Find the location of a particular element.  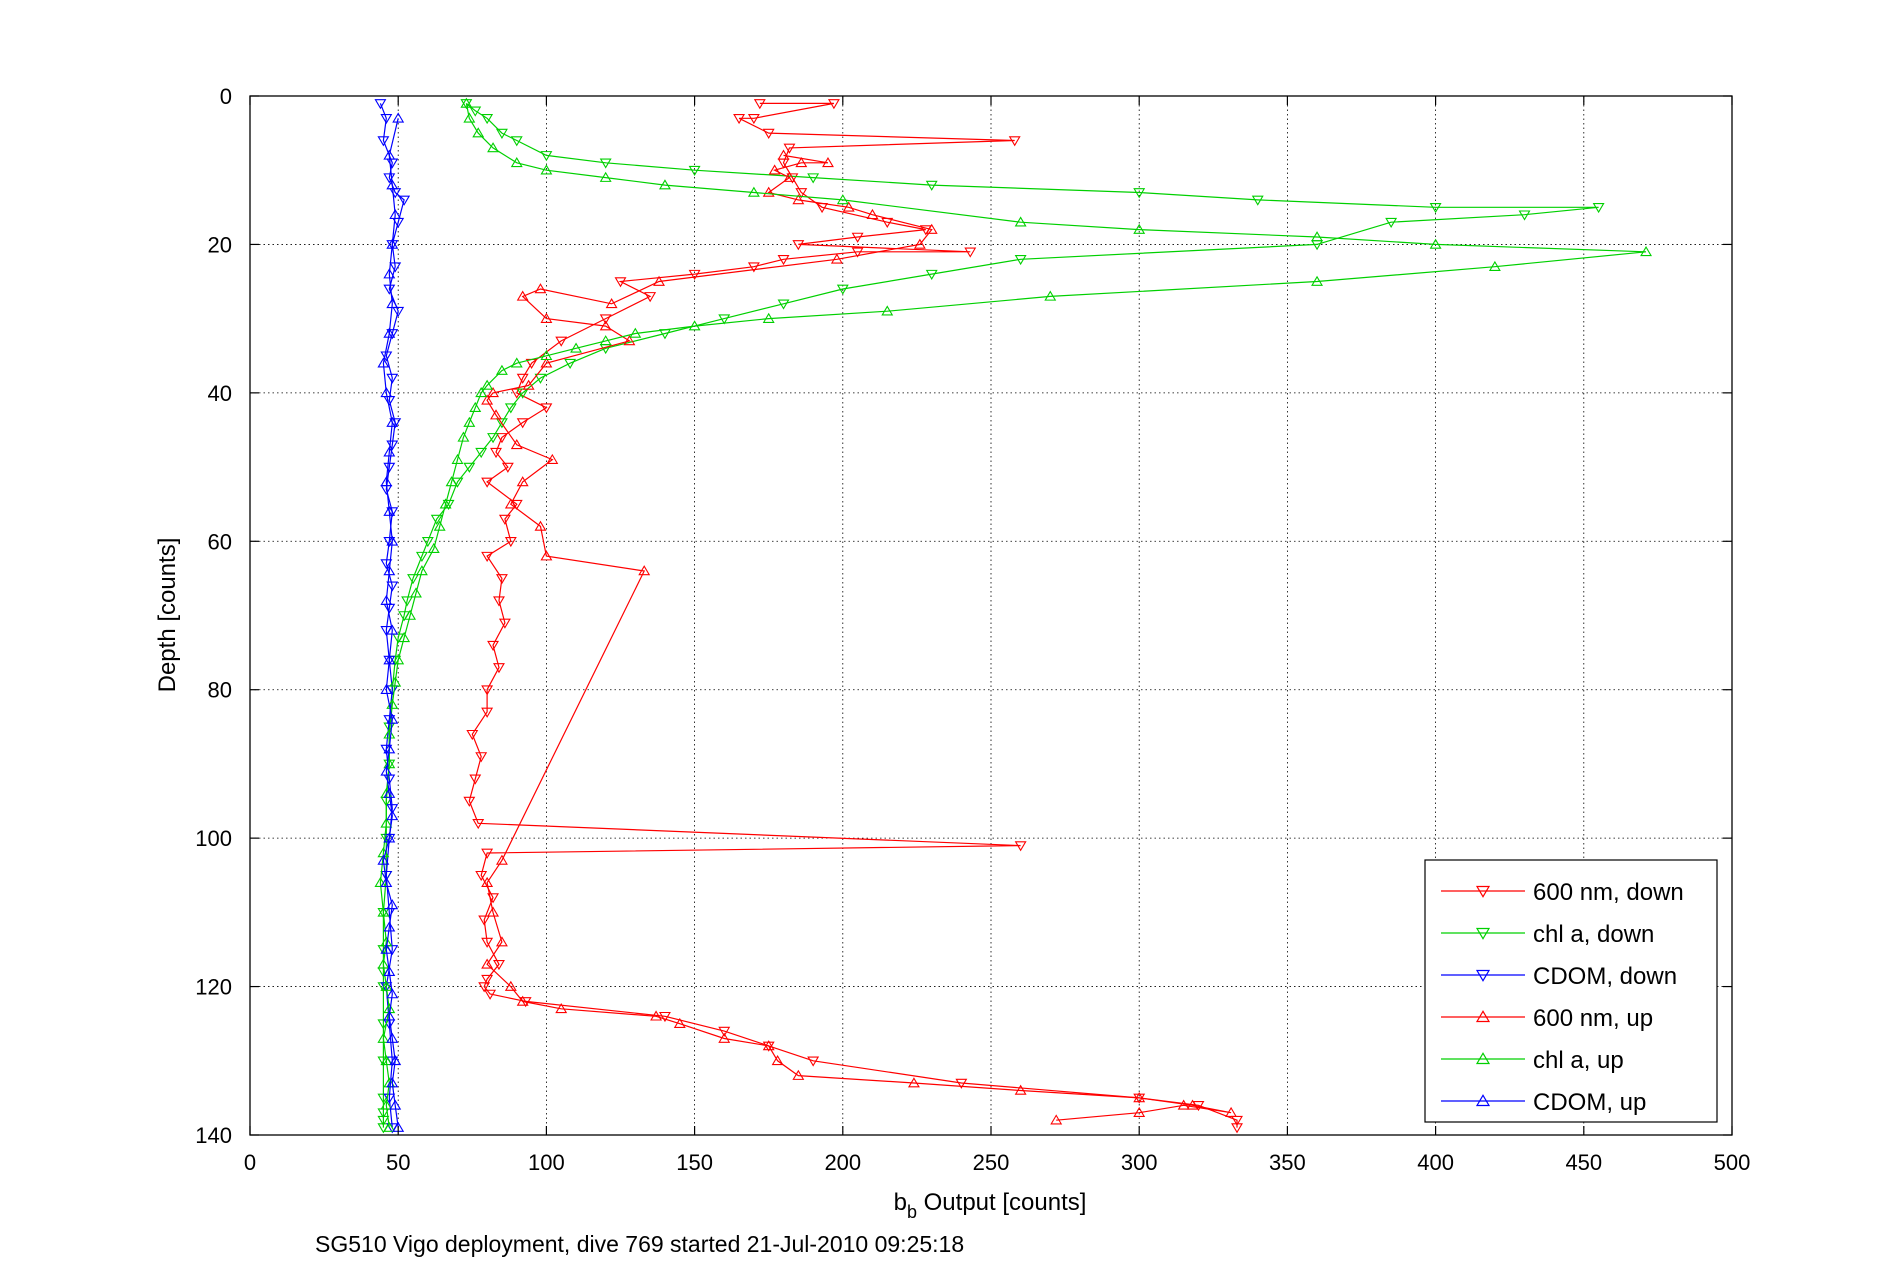

y-axis-label: Depth [counts] is located at coordinates (167, 615).